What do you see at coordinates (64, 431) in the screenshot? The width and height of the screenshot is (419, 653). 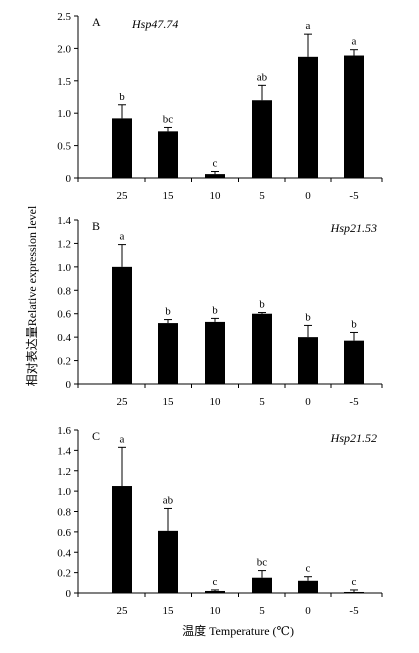 I see `y-tick-label: 1.6` at bounding box center [64, 431].